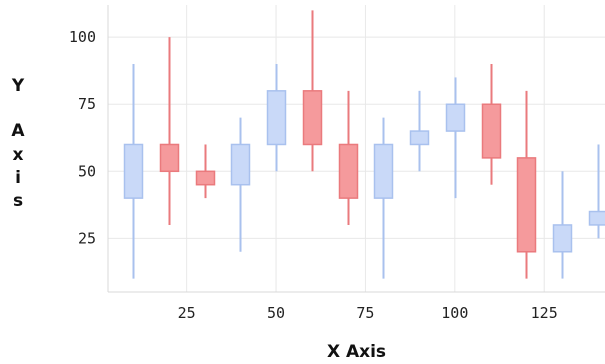  Describe the element at coordinates (18, 178) in the screenshot. I see `y-axis-title-letter: i` at that location.